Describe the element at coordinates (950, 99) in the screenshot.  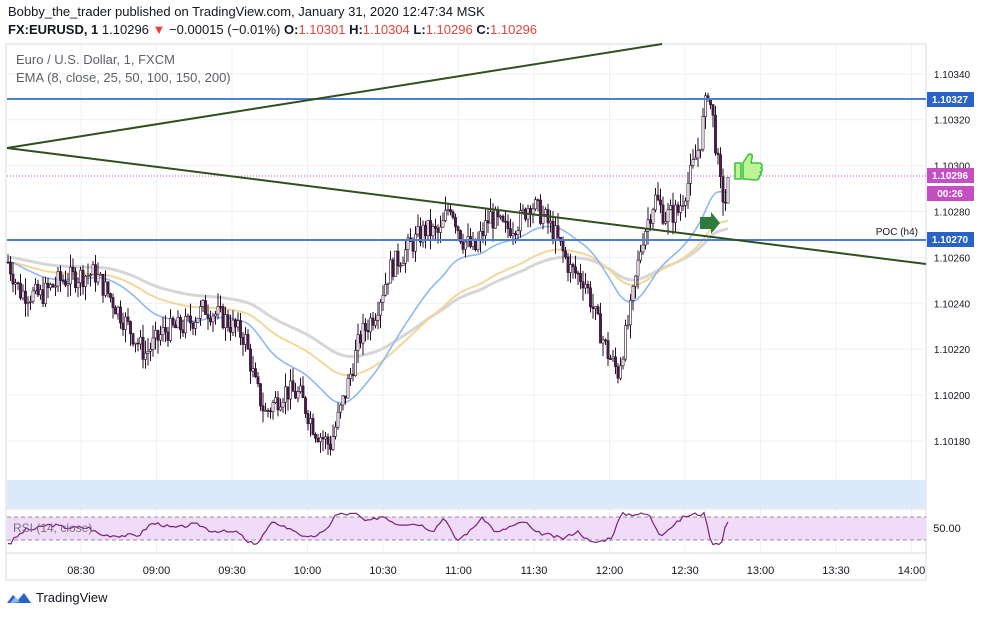
I see `price-tag-resistance: 1.10327` at that location.